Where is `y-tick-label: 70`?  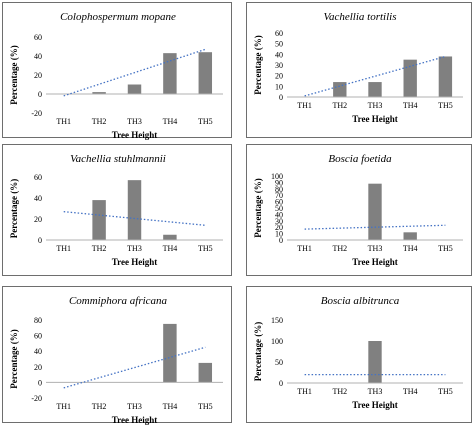
y-tick-label: 70 is located at coordinates (279, 195).